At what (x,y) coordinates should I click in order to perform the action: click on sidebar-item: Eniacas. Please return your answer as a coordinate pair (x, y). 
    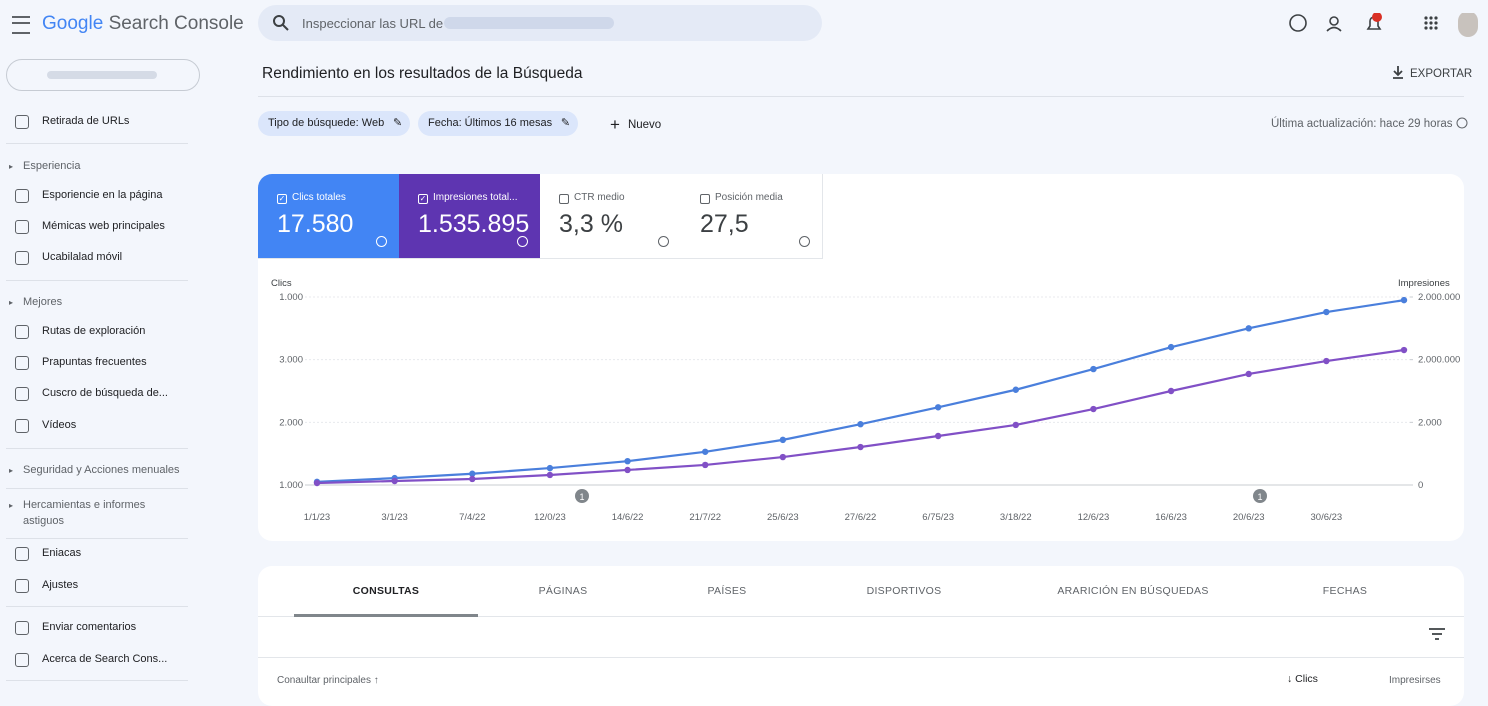
    Looking at the image, I should click on (62, 553).